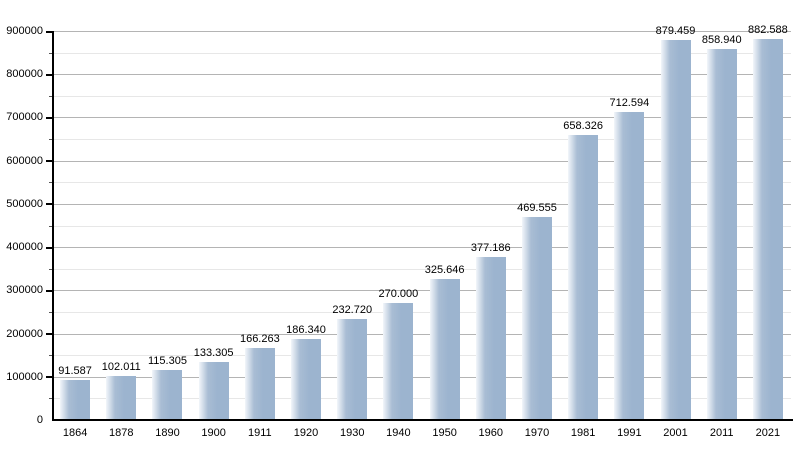  Describe the element at coordinates (398, 433) in the screenshot. I see `x-tick-label: 1940` at that location.